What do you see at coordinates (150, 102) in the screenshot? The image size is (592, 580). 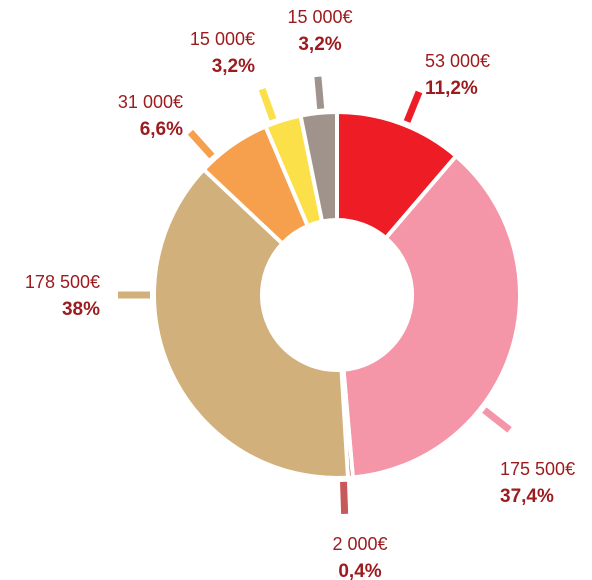 I see `amount-label: 31 000€` at bounding box center [150, 102].